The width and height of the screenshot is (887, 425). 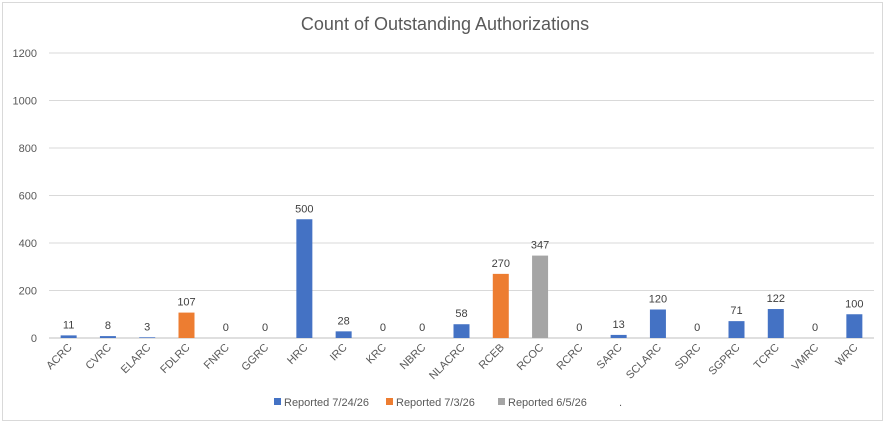 I want to click on chart-title: Count of Outstanding Authorizations, so click(x=445, y=24).